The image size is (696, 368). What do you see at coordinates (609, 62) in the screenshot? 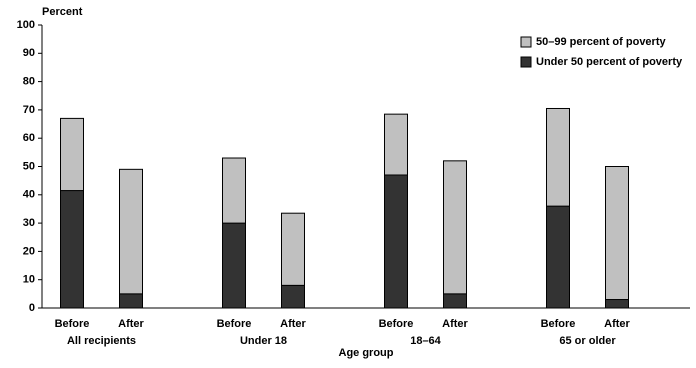
I see `legend-label: Under 50 percent of poverty` at bounding box center [609, 62].